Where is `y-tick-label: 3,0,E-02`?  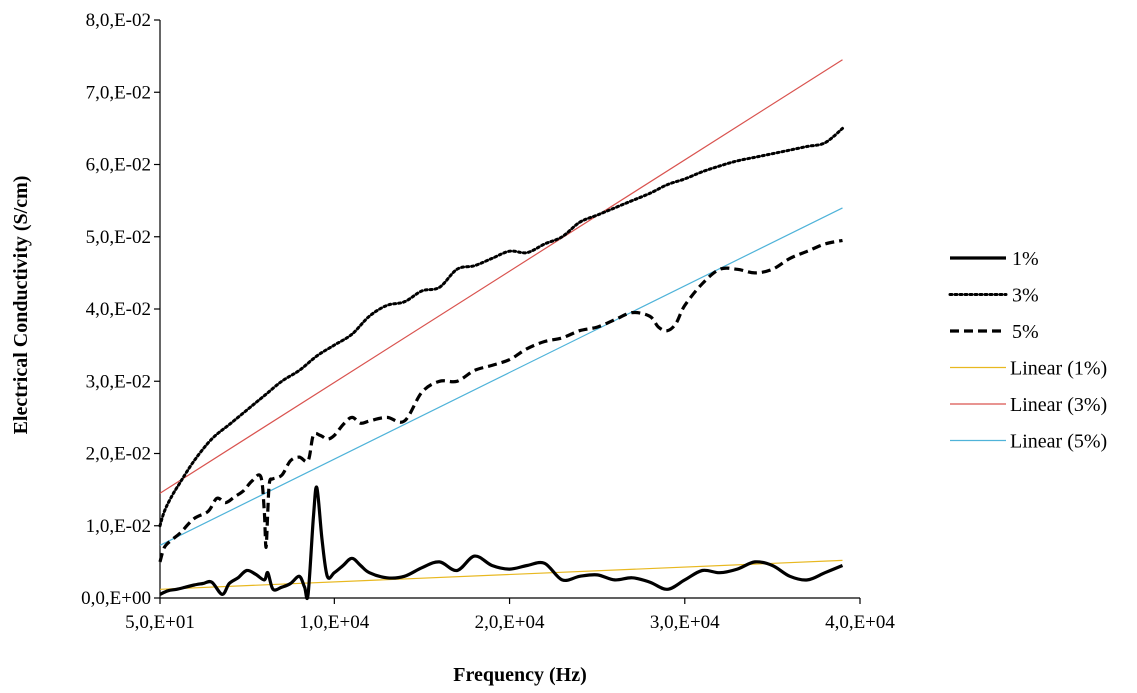
y-tick-label: 3,0,E-02 is located at coordinates (118, 381).